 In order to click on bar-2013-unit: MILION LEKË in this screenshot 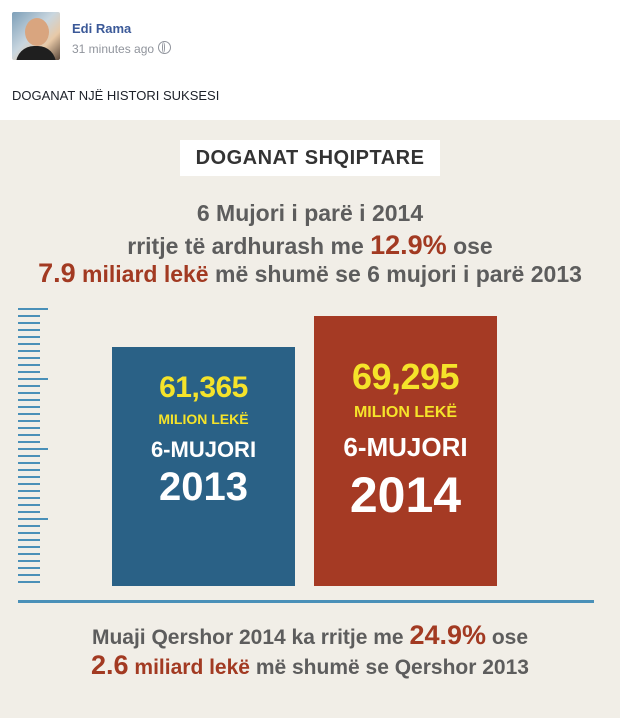, I will do `click(203, 419)`.